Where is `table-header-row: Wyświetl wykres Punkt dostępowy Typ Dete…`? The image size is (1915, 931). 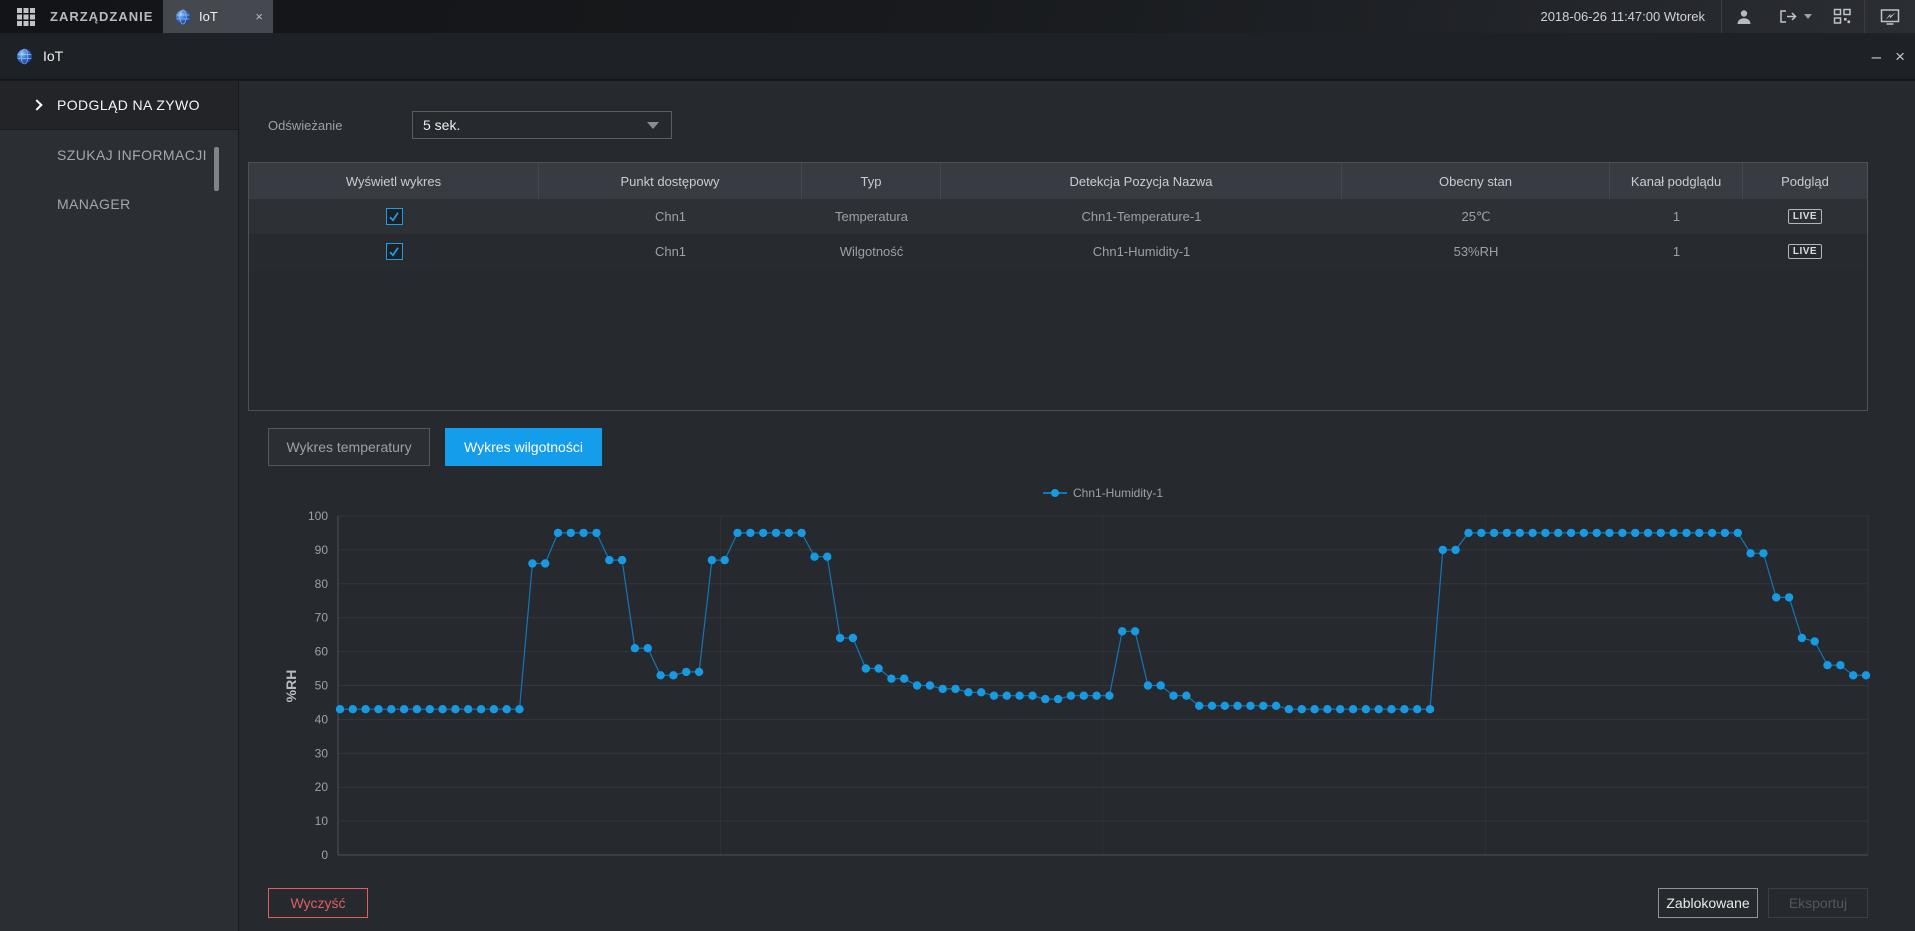
table-header-row: Wyświetl wykres Punkt dostępowy Typ Dete… is located at coordinates (1058, 181).